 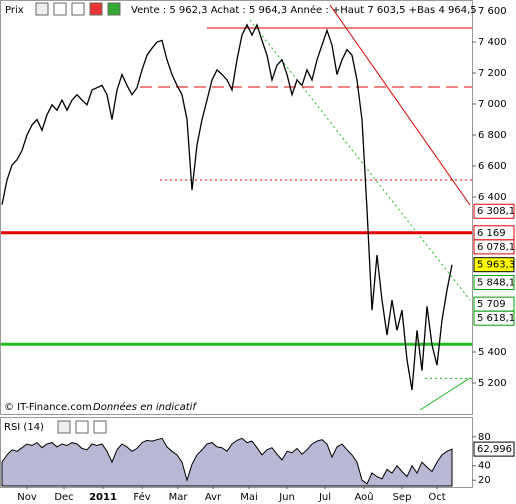 What do you see at coordinates (141, 497) in the screenshot?
I see `x-tick-label: Fév` at bounding box center [141, 497].